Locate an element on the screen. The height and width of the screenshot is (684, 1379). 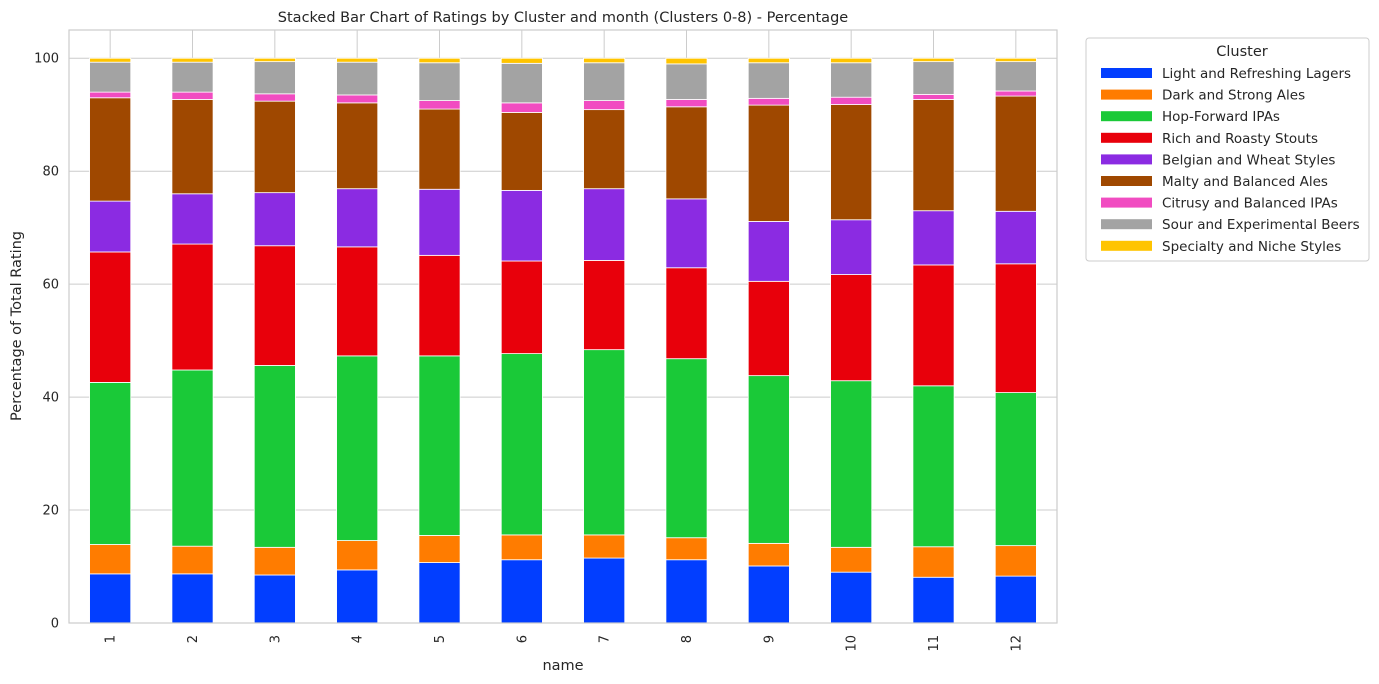
legend-label: Specialty and Niche Styles is located at coordinates (1251, 247).